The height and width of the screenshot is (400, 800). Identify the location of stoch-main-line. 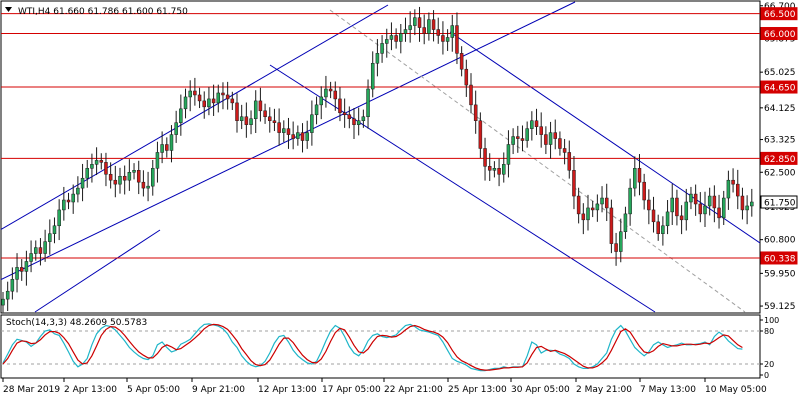
(372, 347).